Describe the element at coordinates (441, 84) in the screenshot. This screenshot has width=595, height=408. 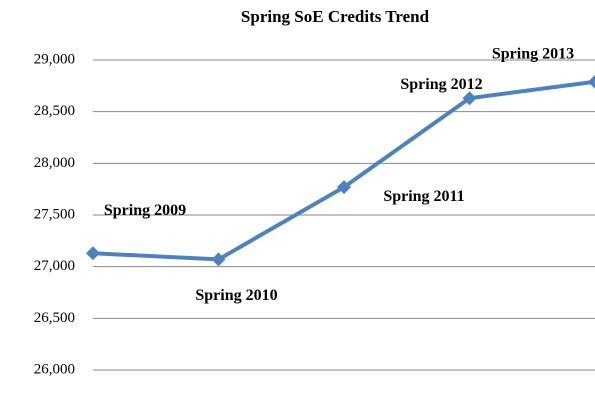
I see `point-label: Spring 2012` at that location.